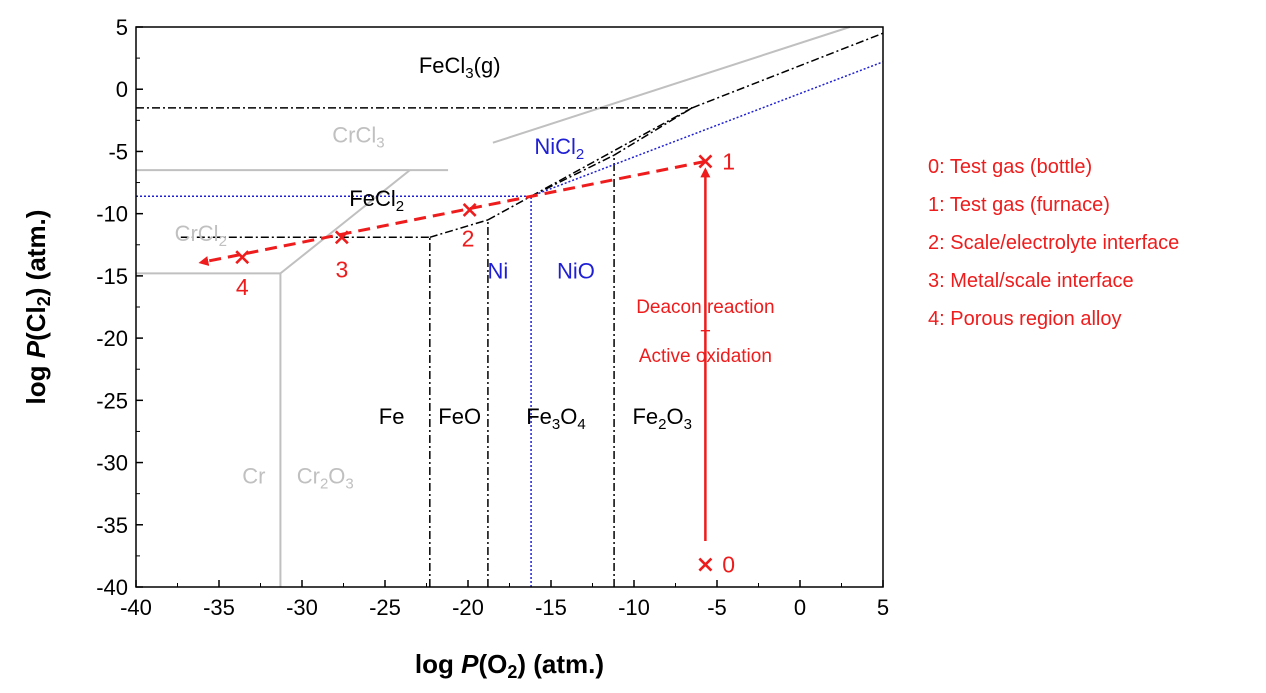 Image resolution: width=1266 pixels, height=693 pixels. What do you see at coordinates (468, 239) in the screenshot?
I see `point-2-label: 2` at bounding box center [468, 239].